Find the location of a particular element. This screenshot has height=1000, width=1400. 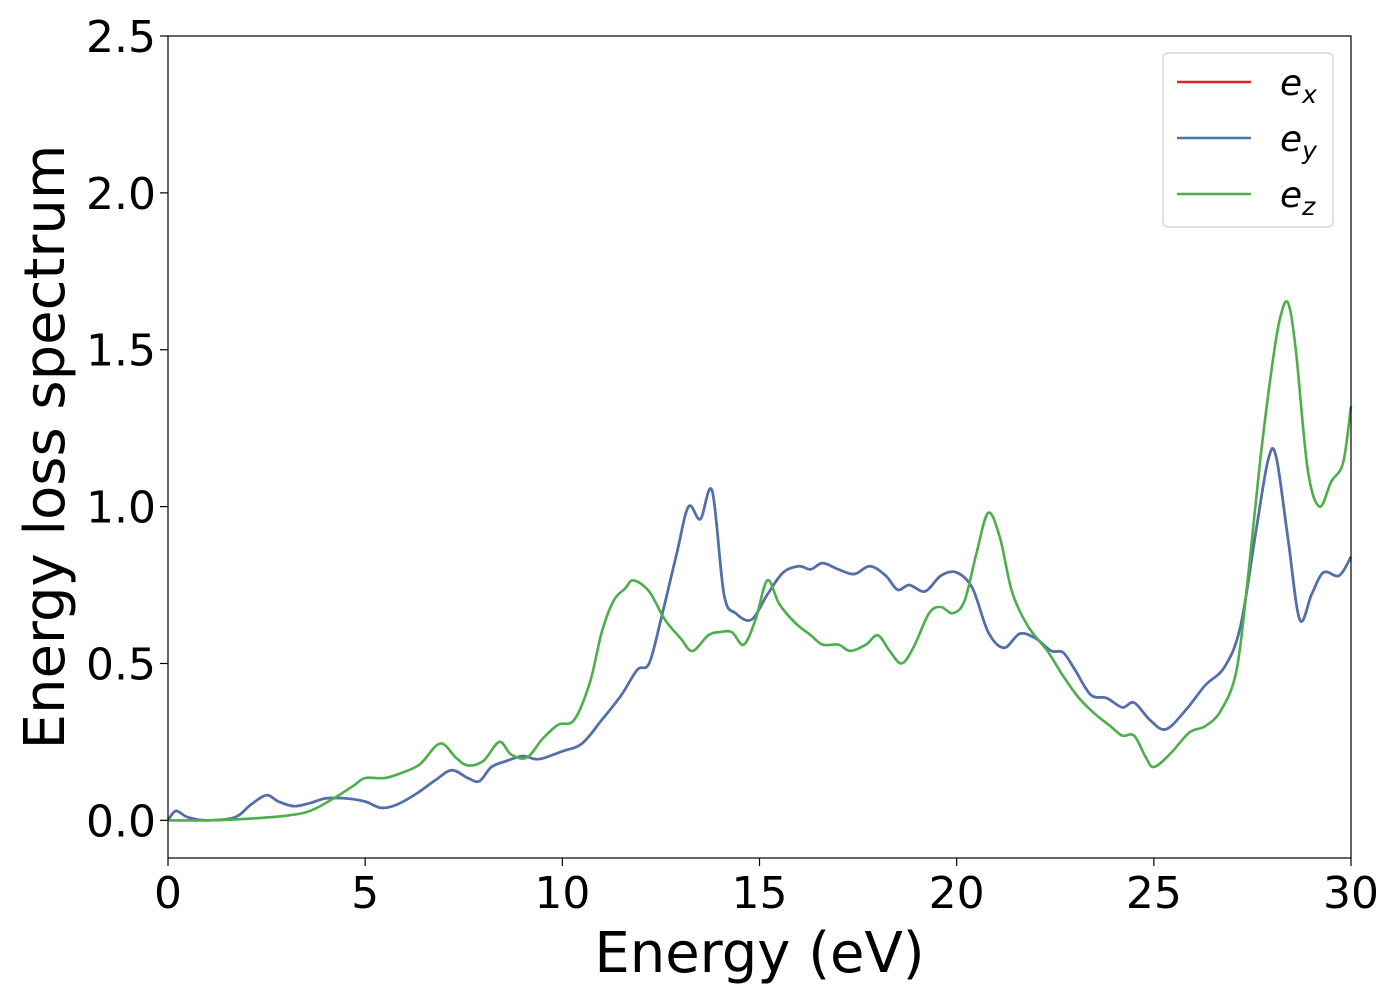

y-tick-label: 2.5 is located at coordinates (121, 37).